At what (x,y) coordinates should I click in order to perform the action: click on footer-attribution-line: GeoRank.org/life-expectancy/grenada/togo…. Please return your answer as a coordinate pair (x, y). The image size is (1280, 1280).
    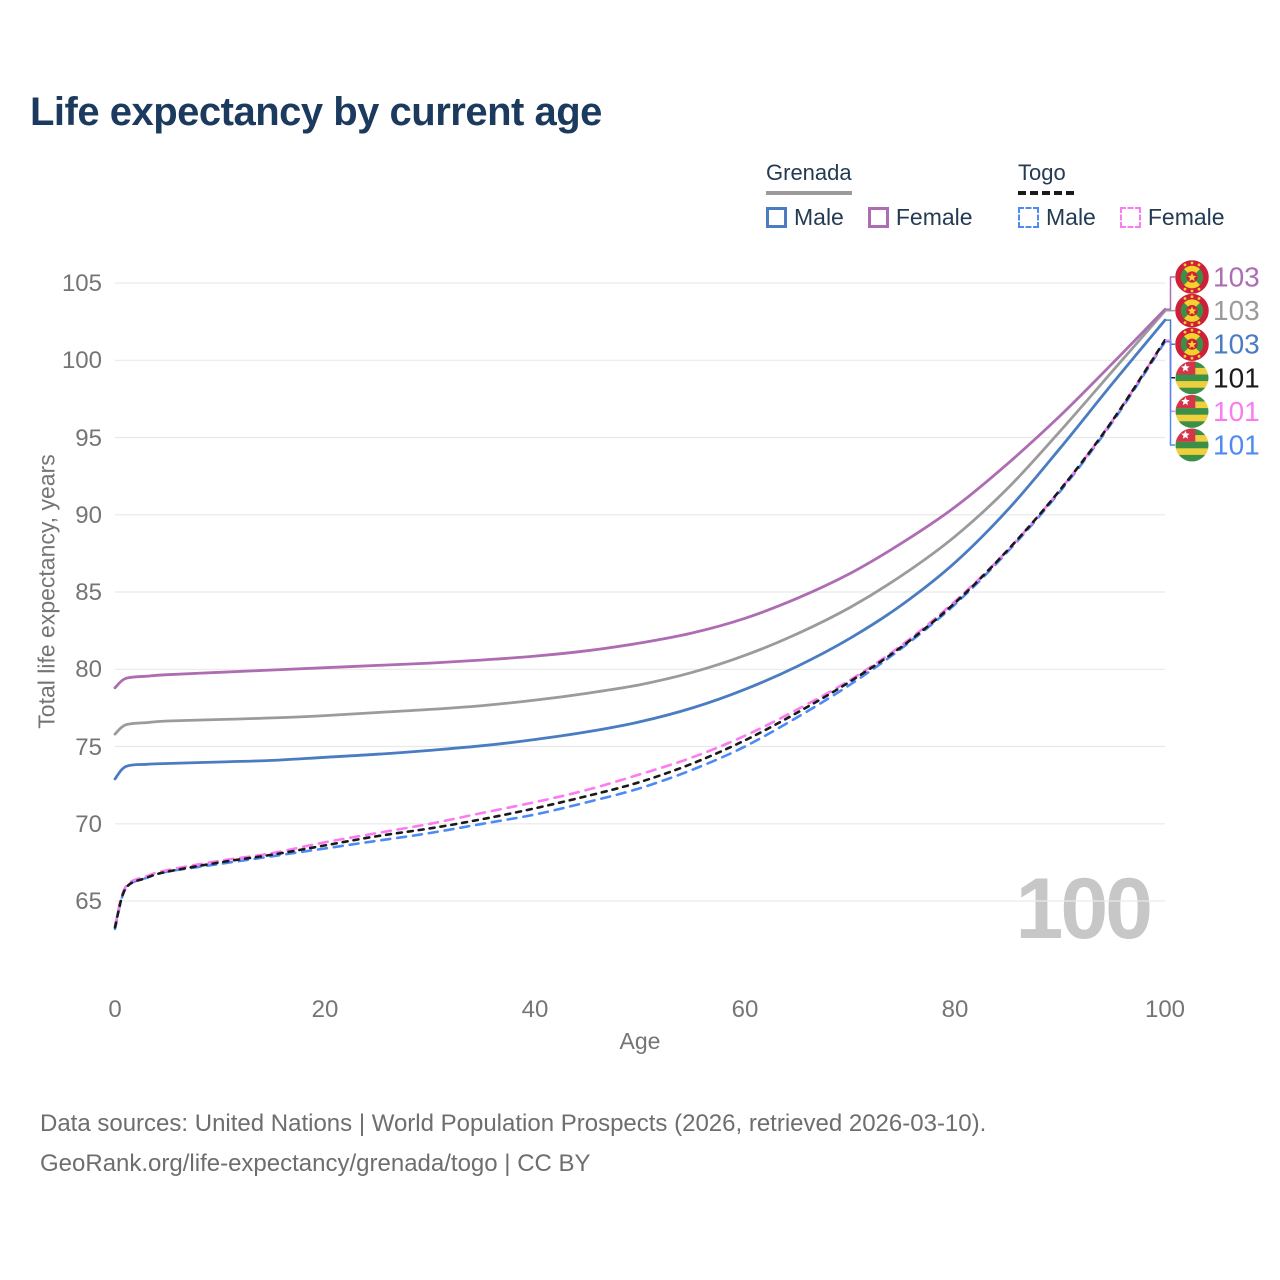
    Looking at the image, I should click on (315, 1163).